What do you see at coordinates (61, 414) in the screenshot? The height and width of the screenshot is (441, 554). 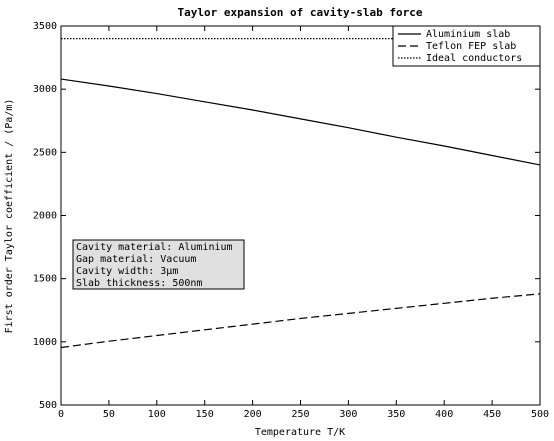 I see `x-tick-label: 0` at bounding box center [61, 414].